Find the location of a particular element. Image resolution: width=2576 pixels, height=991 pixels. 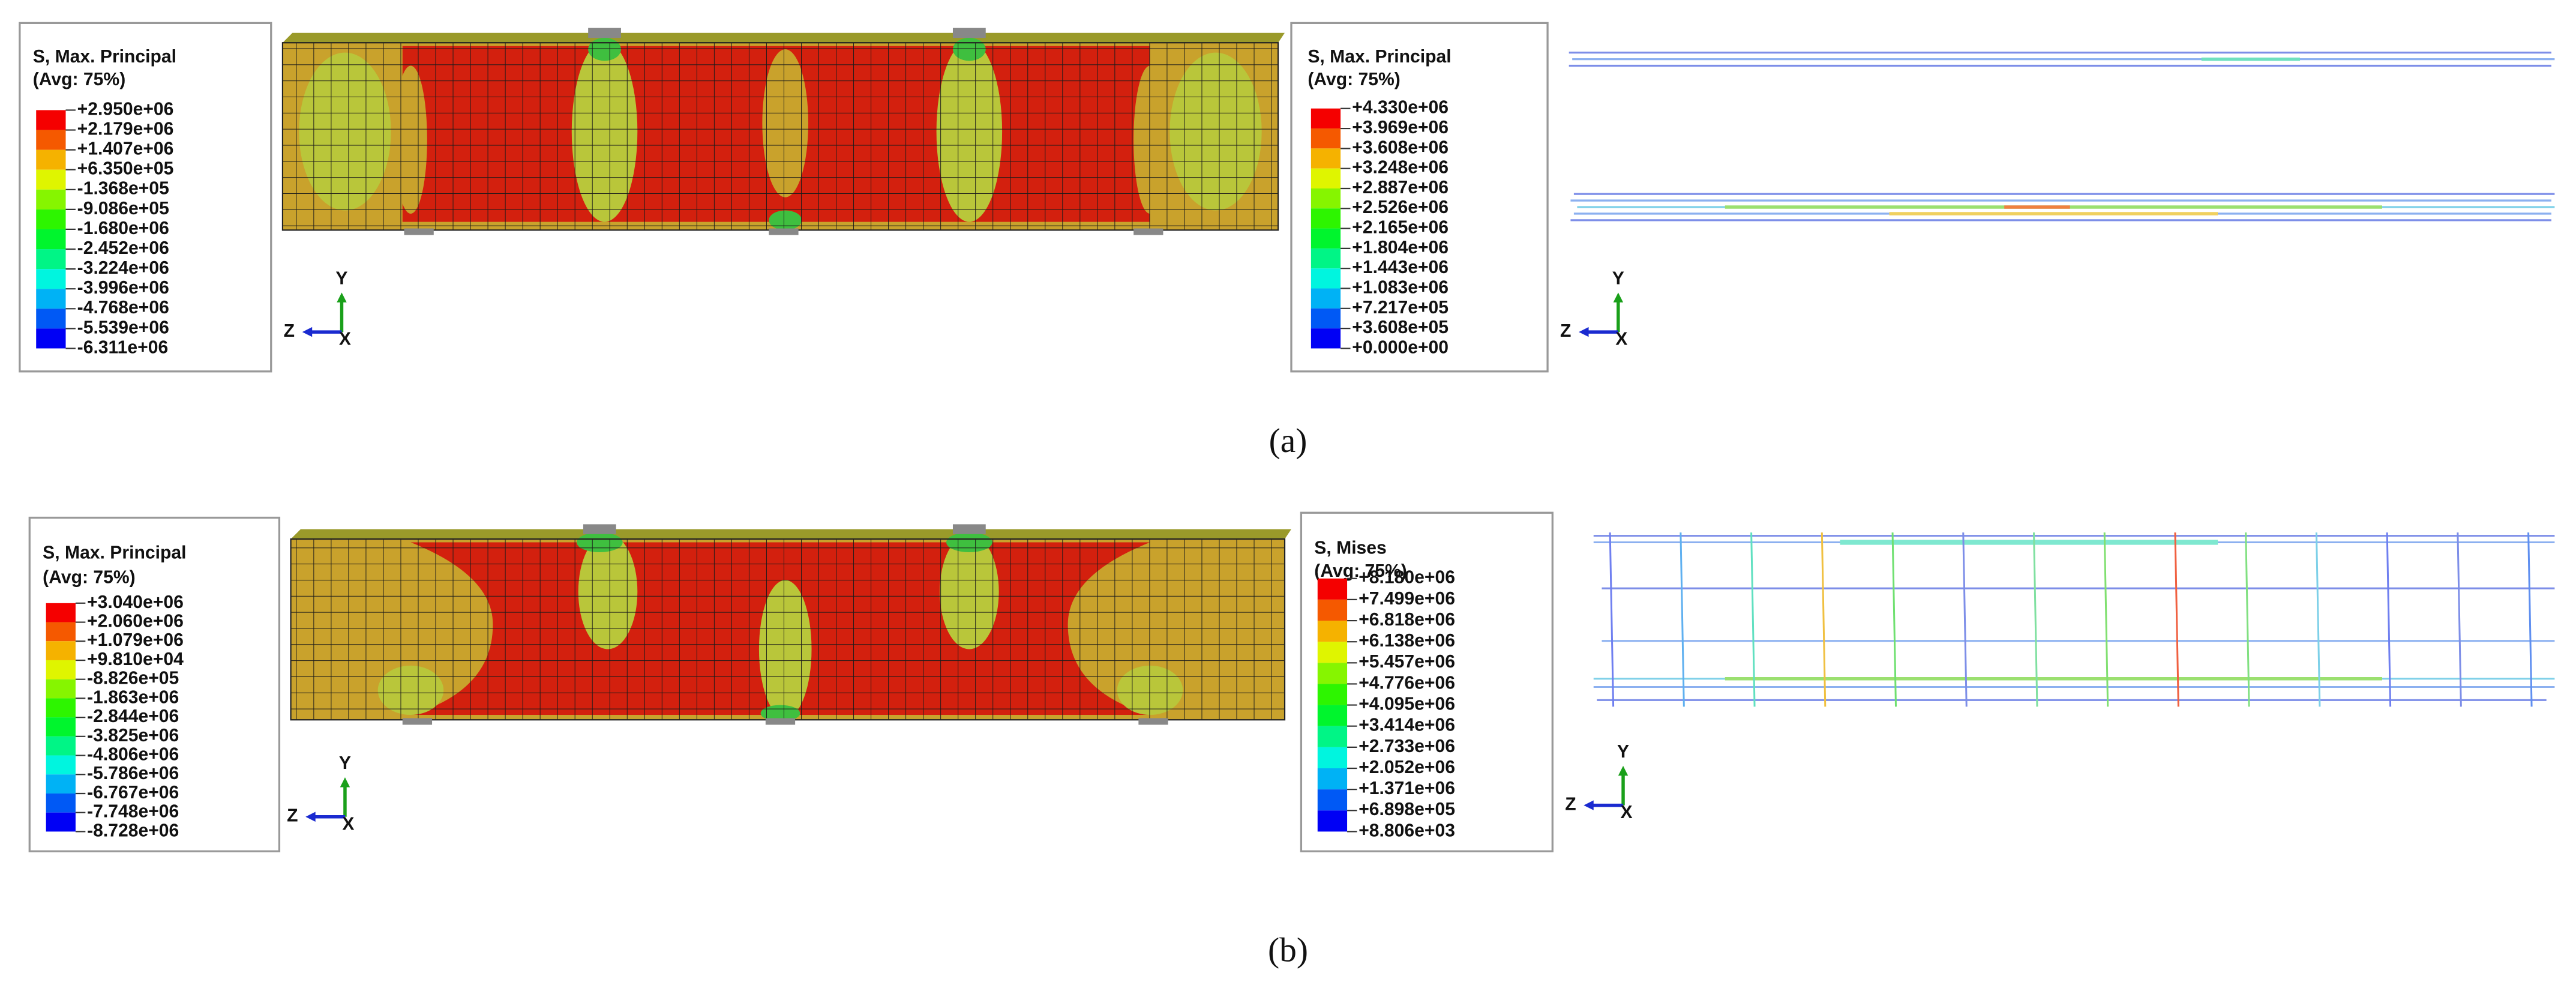

legend-label: +0.000e+00 is located at coordinates (1400, 347).